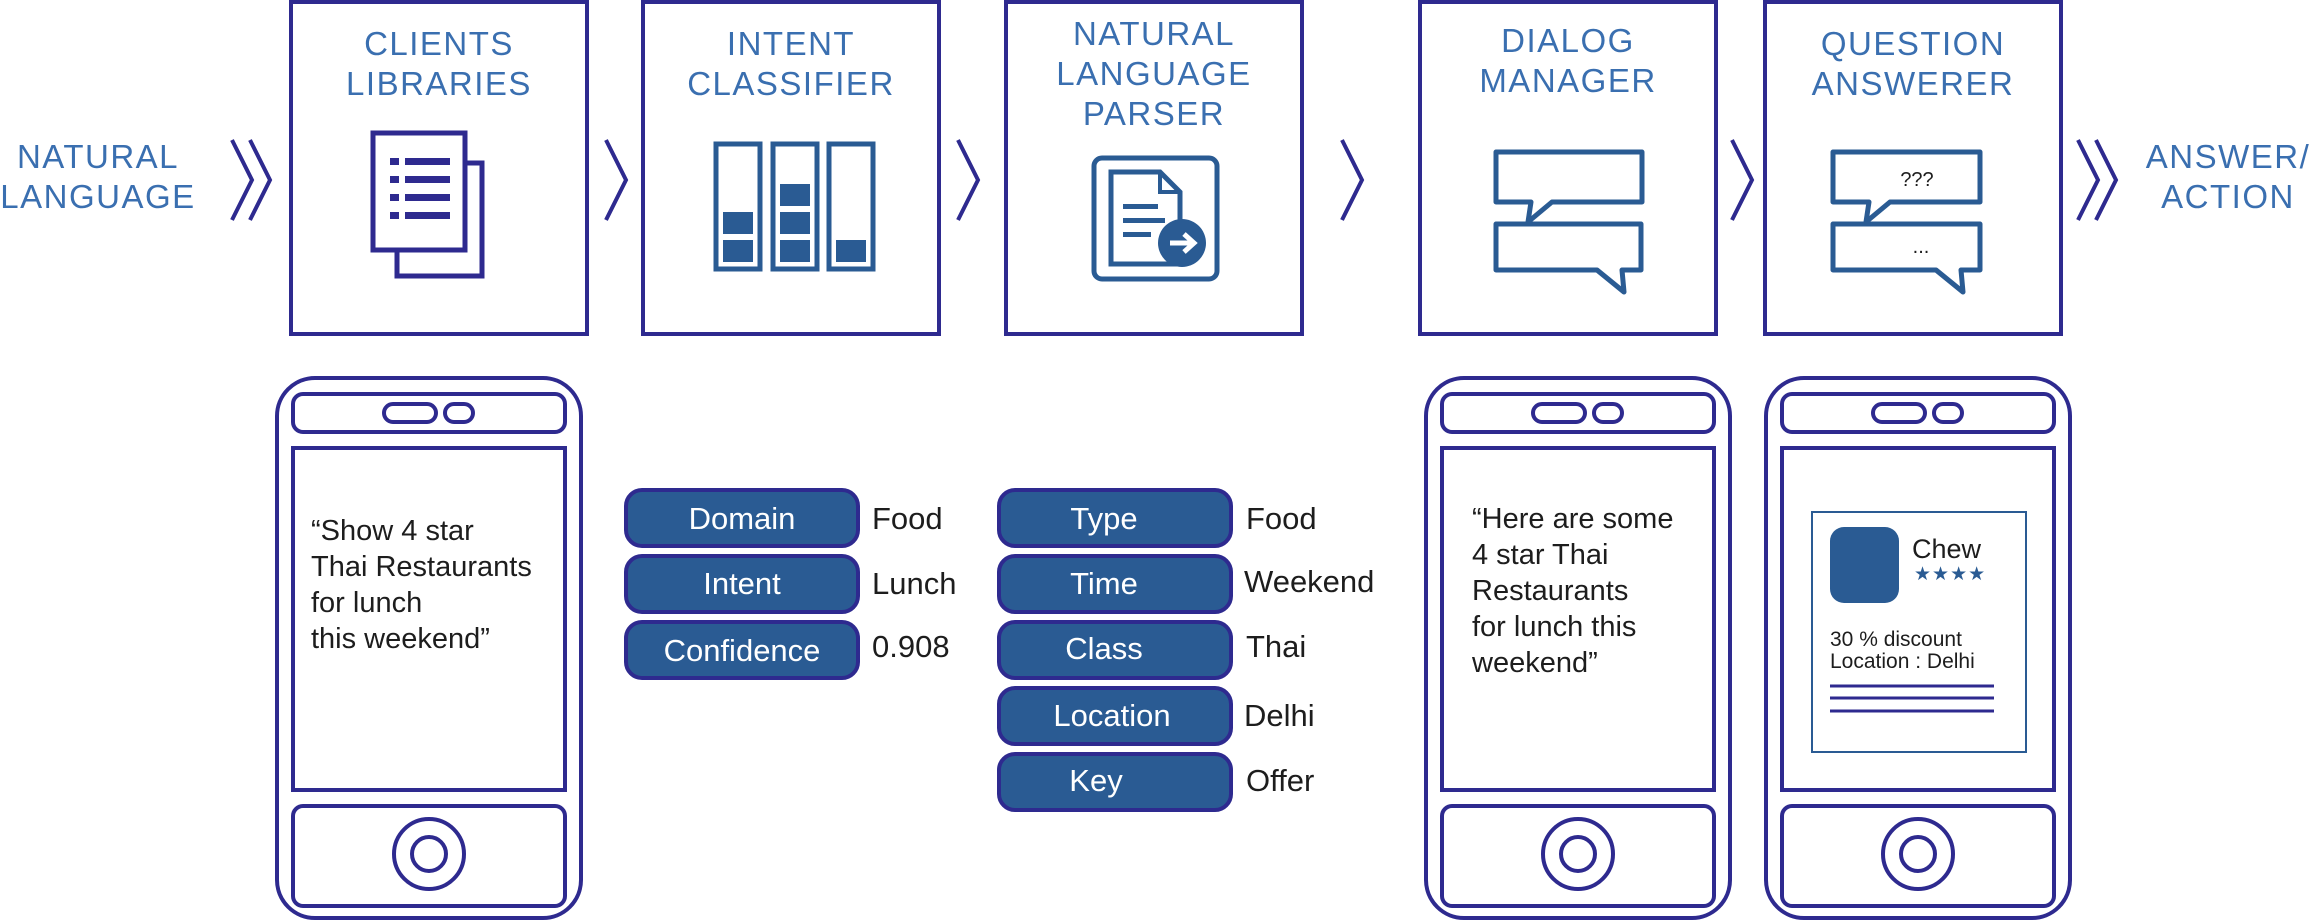  I want to click on input-label-line-2: LANGUAGE, so click(97, 196).